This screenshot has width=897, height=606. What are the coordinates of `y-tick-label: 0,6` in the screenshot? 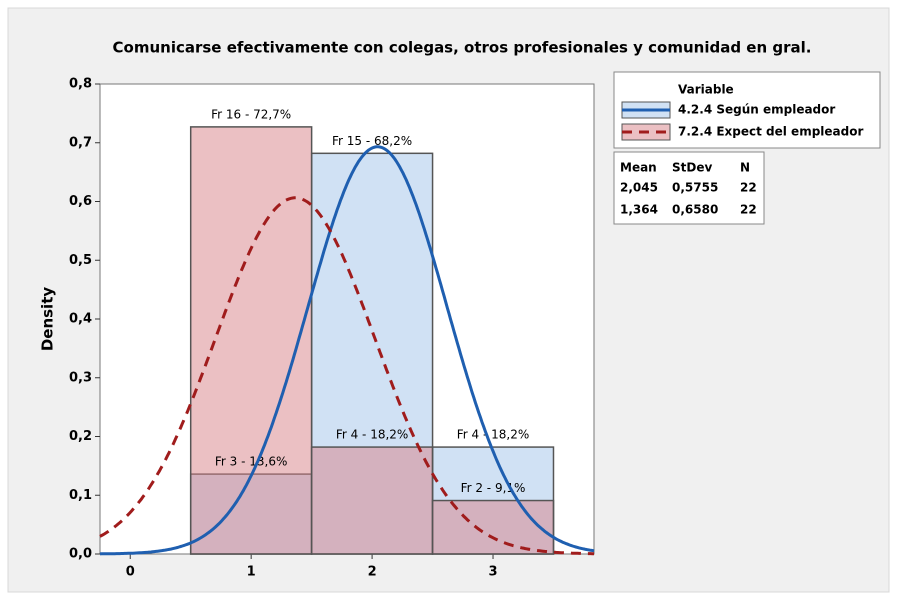 It's located at (80, 201).